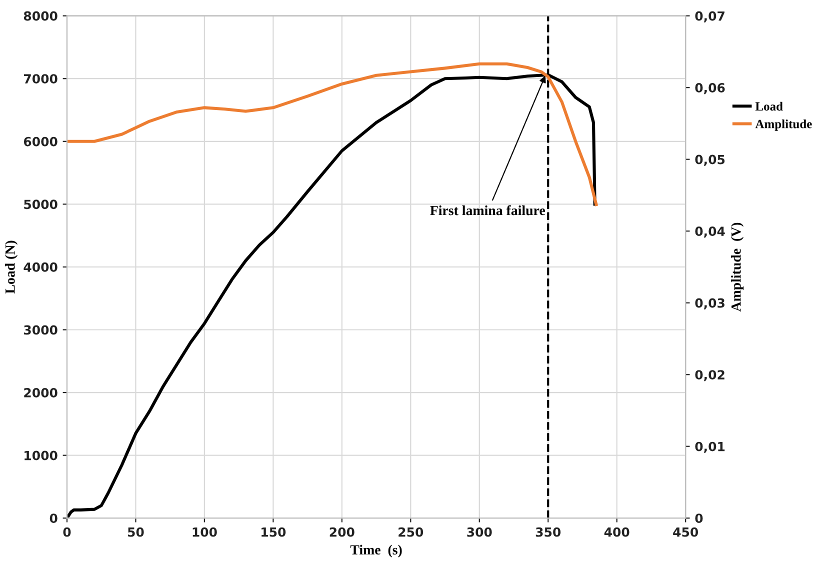 The height and width of the screenshot is (565, 827). Describe the element at coordinates (709, 304) in the screenshot. I see `y2-tick-label: 0,03` at that location.